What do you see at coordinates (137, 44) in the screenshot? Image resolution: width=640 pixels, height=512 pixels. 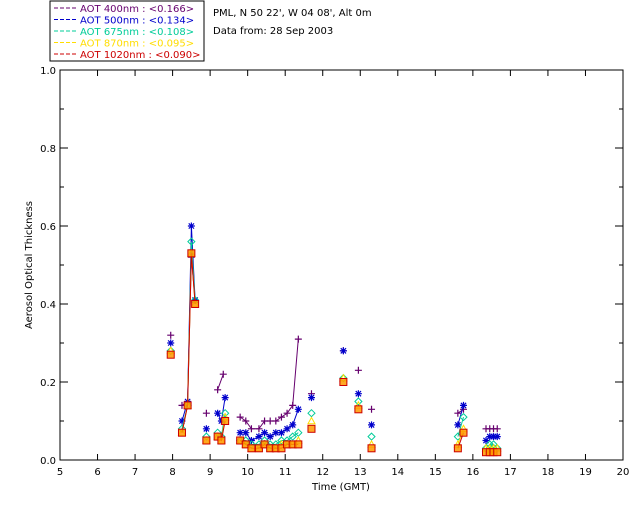 I see `legend-label: AOT 870nm : <0.095>` at bounding box center [137, 44].